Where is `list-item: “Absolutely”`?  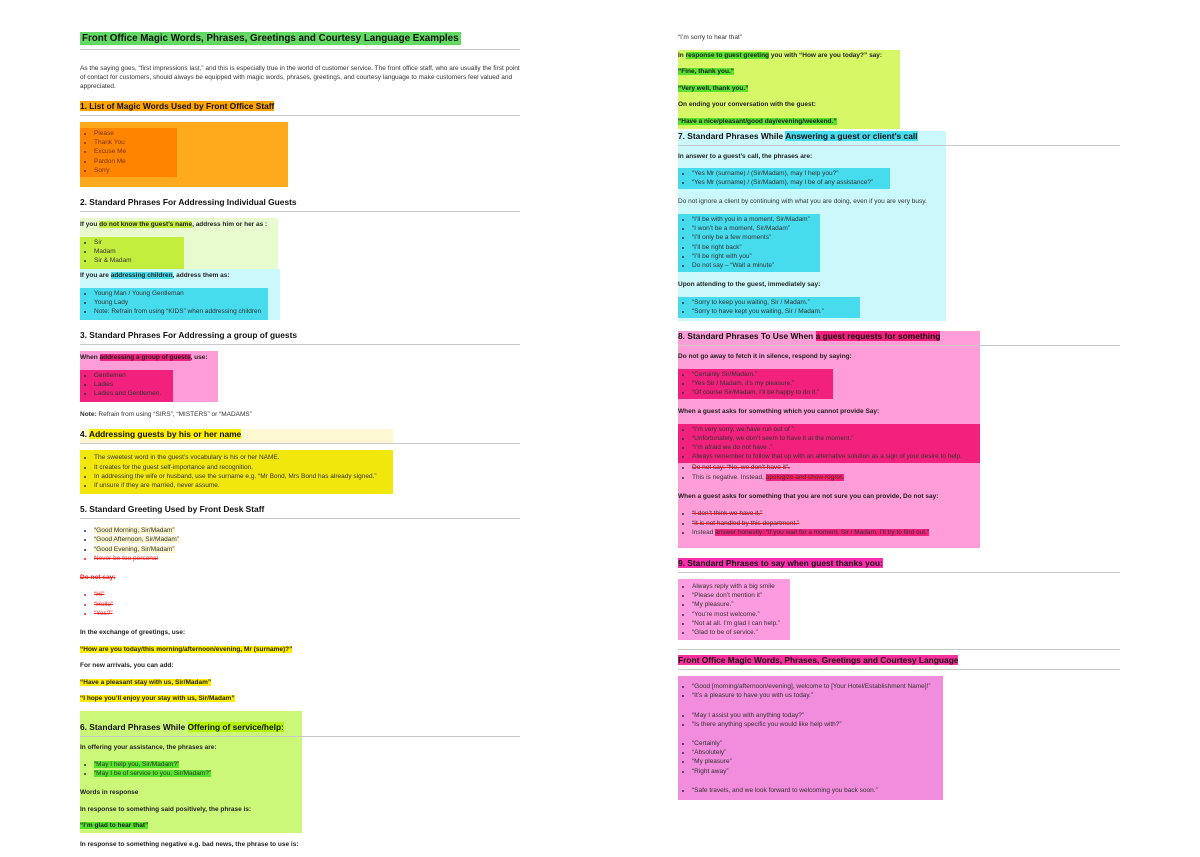
list-item: “Absolutely” is located at coordinates (817, 752).